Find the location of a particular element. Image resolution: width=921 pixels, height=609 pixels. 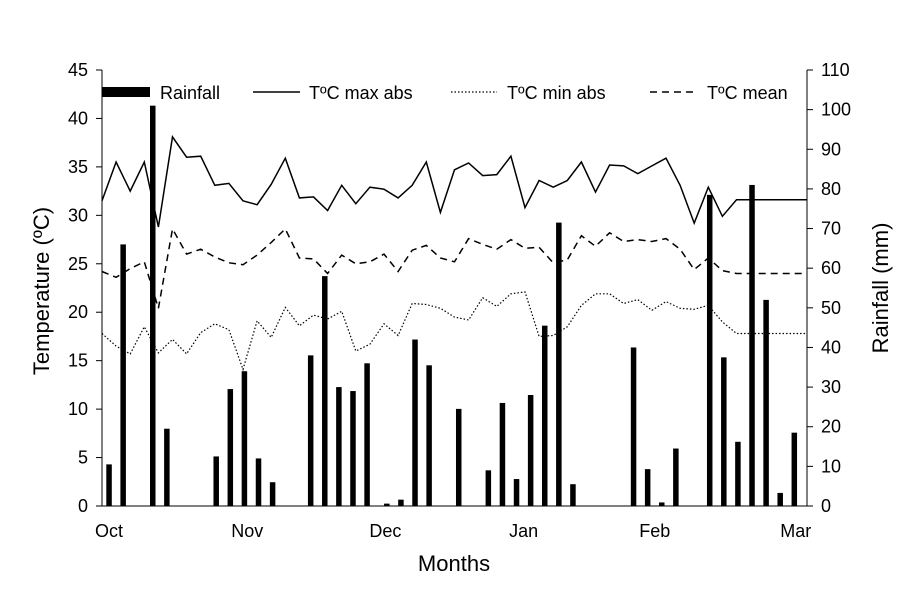

y-tick-label-left: 25 is located at coordinates (78, 264).